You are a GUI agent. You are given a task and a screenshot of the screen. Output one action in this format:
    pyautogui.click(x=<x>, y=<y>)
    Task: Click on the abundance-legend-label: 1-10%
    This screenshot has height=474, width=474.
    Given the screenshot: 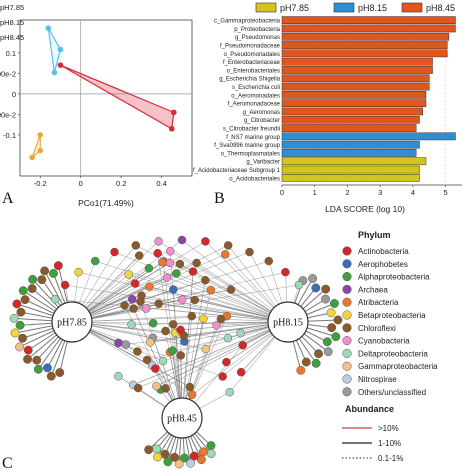 What is the action you would take?
    pyautogui.click(x=389, y=443)
    